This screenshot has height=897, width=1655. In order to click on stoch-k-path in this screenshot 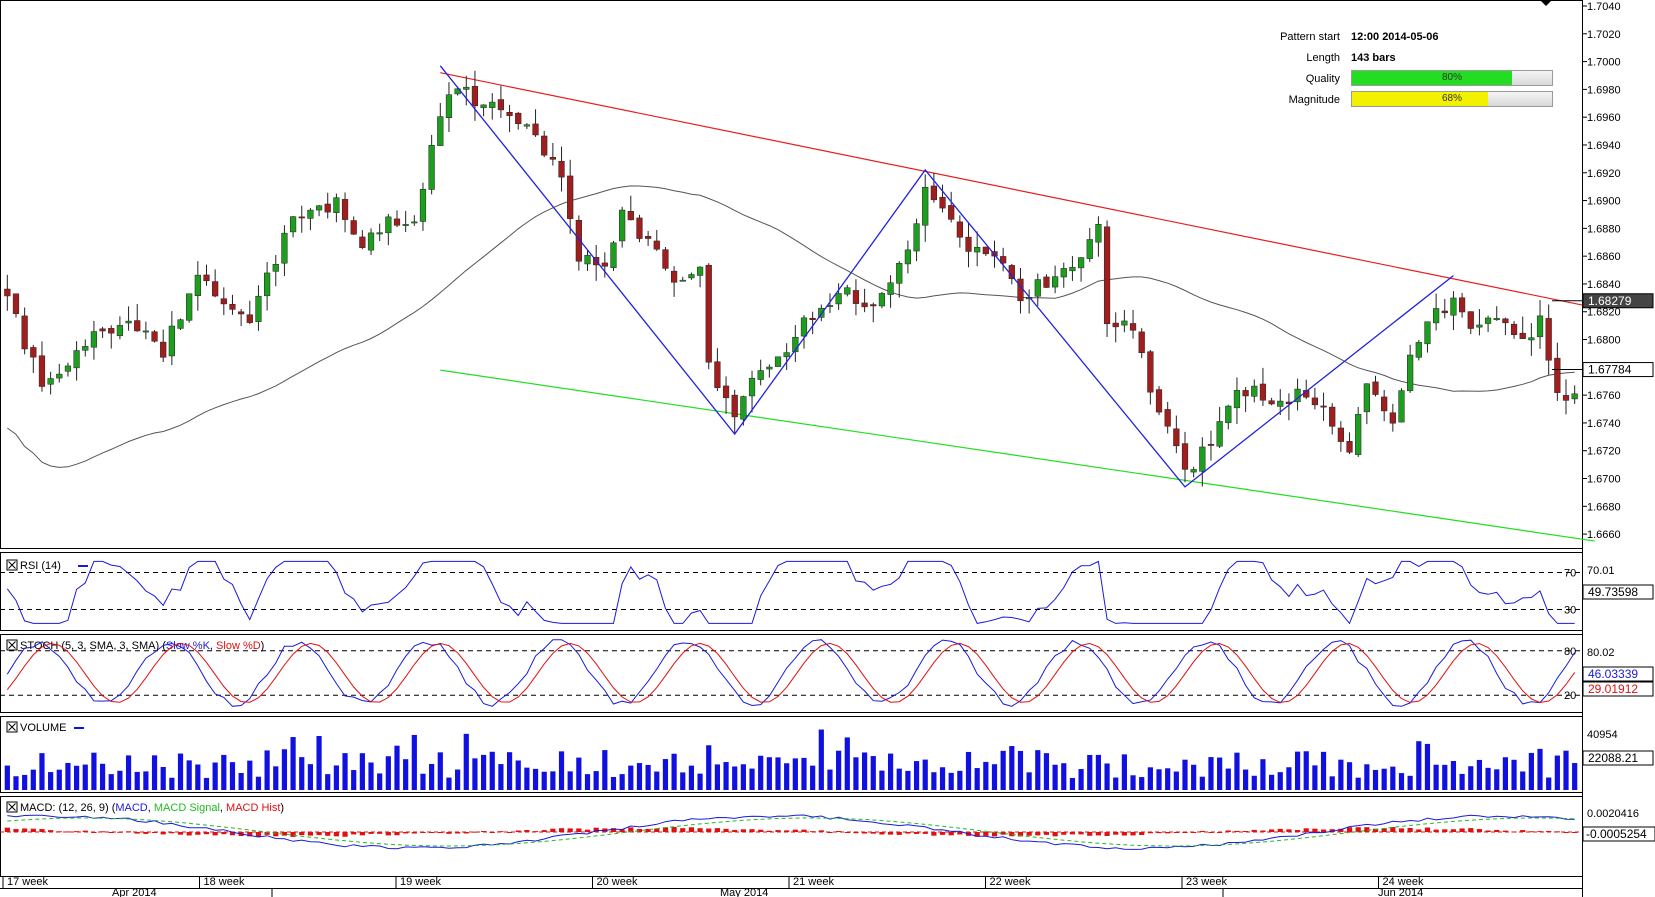, I will do `click(791, 673)`.